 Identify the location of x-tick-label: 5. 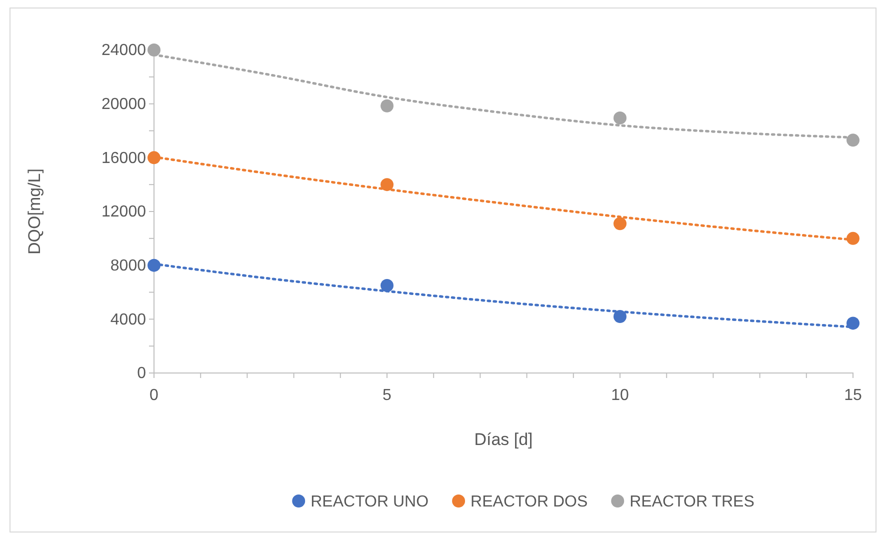
(387, 395).